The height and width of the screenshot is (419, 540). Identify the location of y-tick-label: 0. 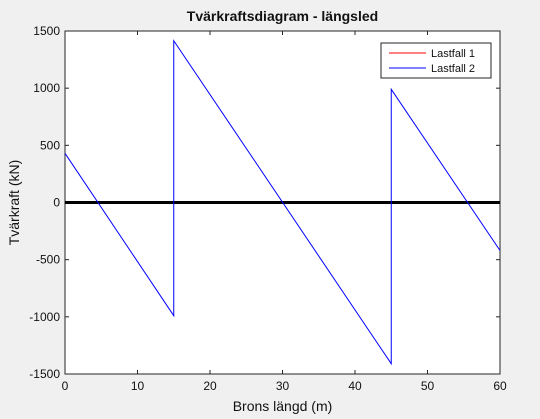
(56, 203).